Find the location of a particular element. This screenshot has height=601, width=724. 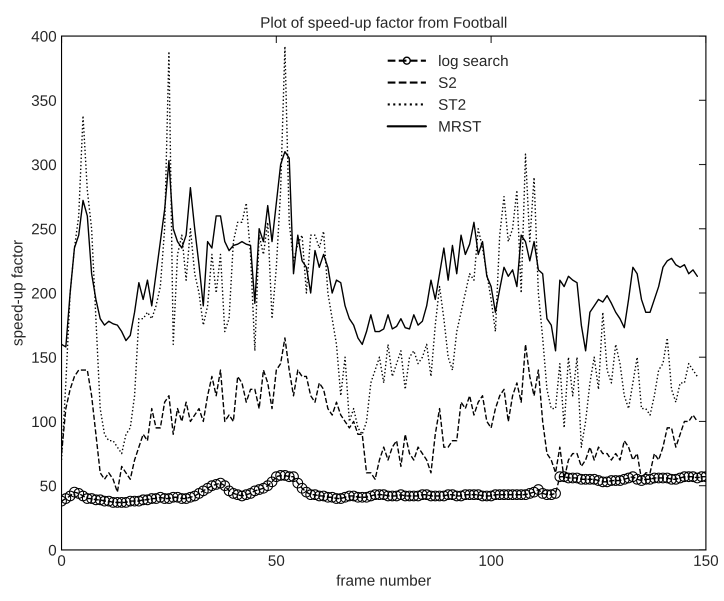

y-tick-label: 200 is located at coordinates (44, 293).